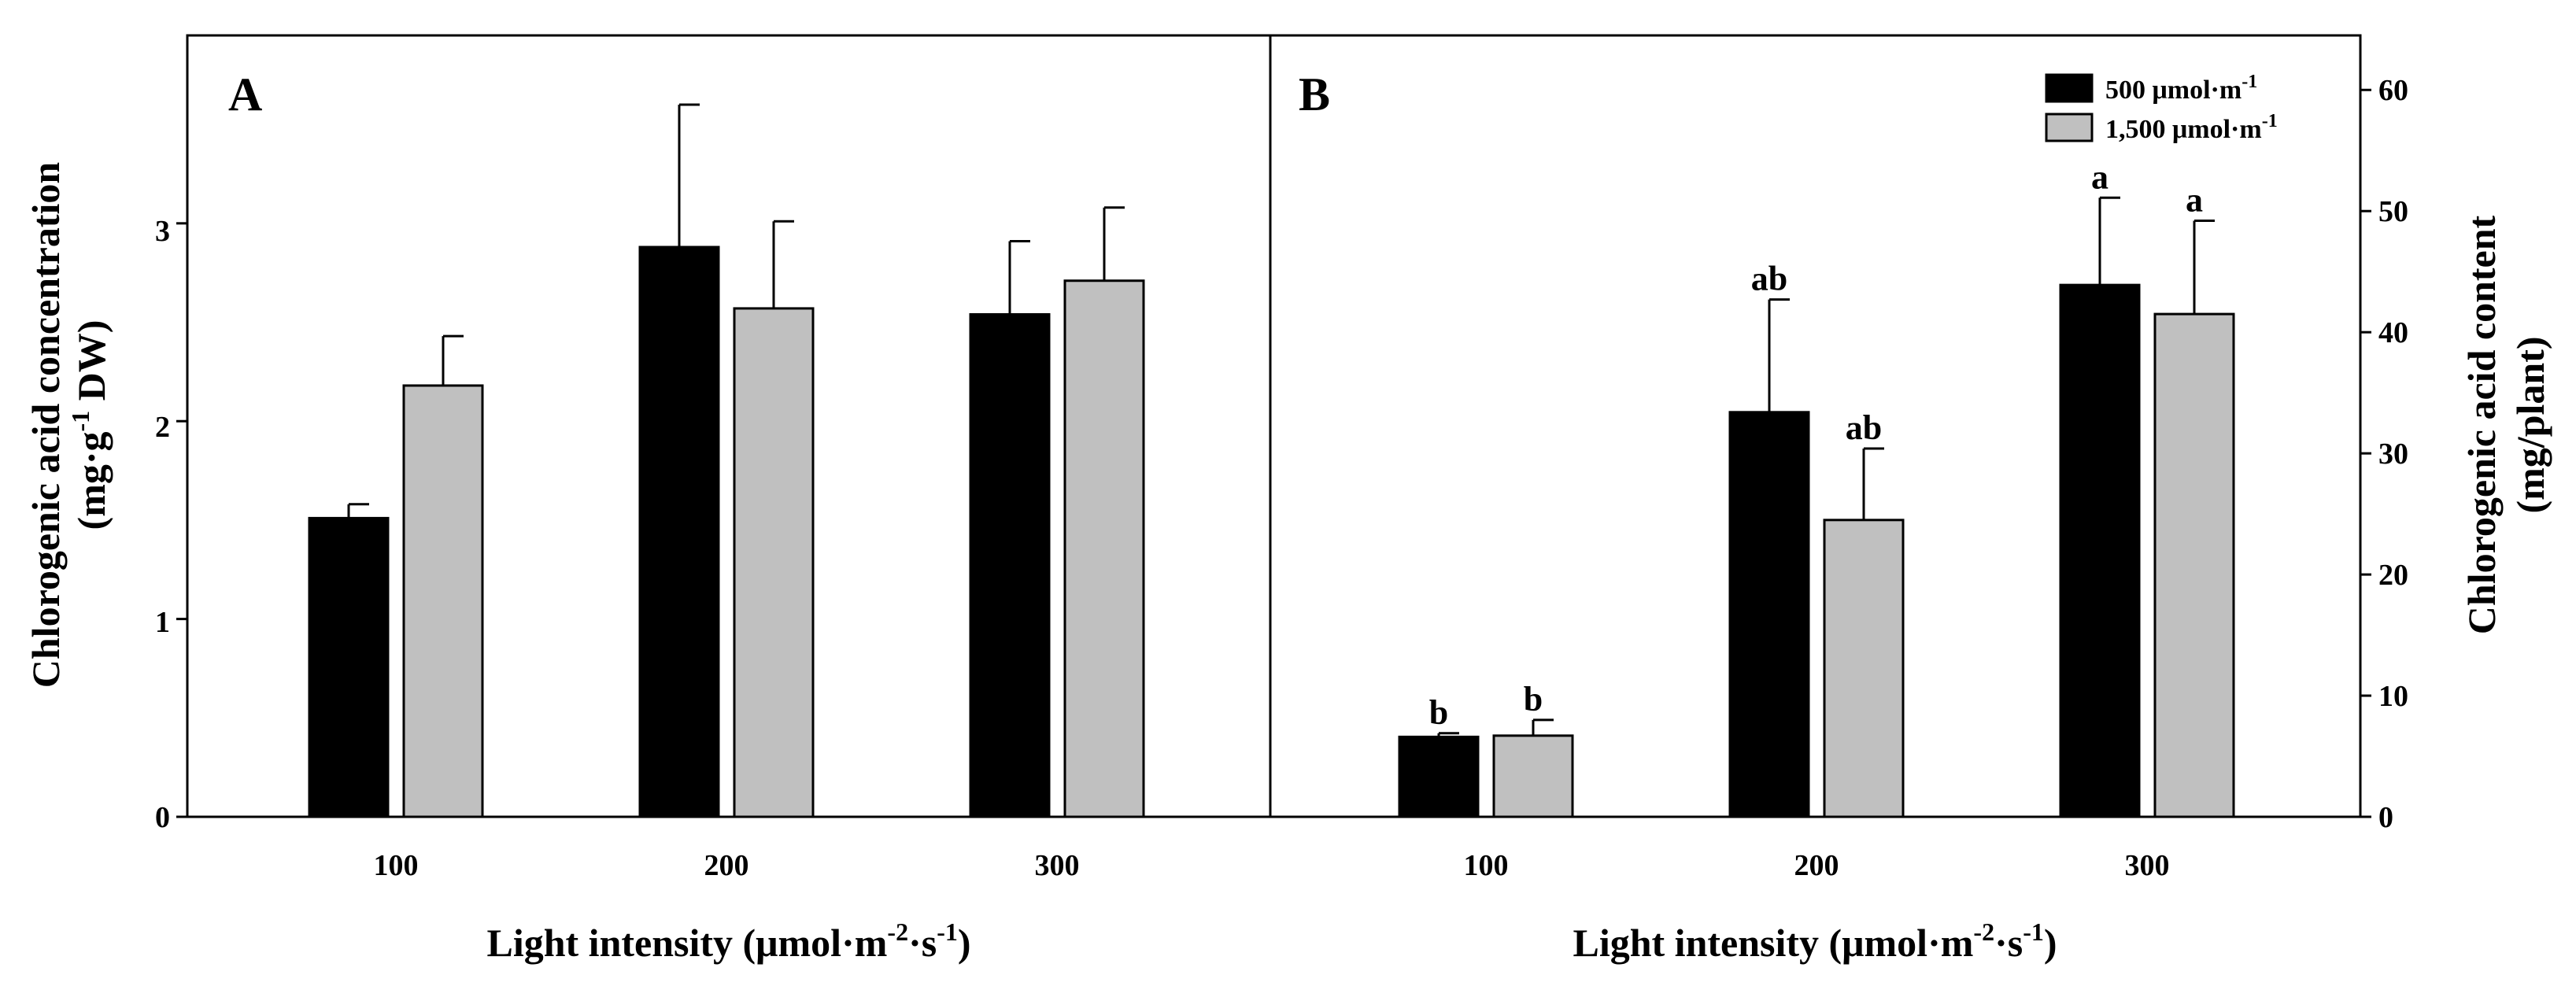 The height and width of the screenshot is (986, 2576). I want to click on bar-panel-b-300-series2, so click(2194, 565).